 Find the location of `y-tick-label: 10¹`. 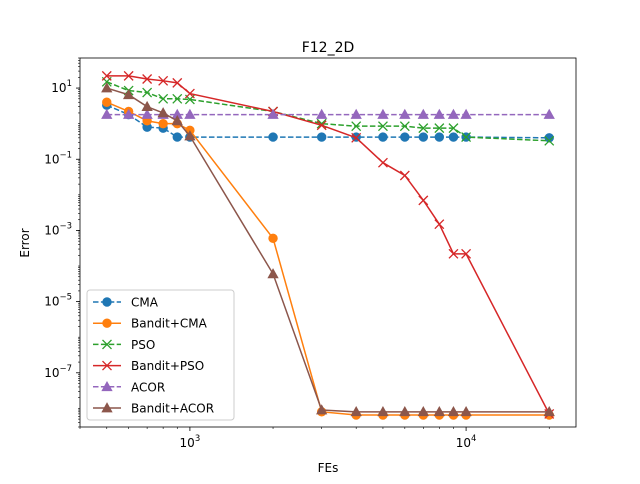

y-tick-label: 10¹ is located at coordinates (61, 87).